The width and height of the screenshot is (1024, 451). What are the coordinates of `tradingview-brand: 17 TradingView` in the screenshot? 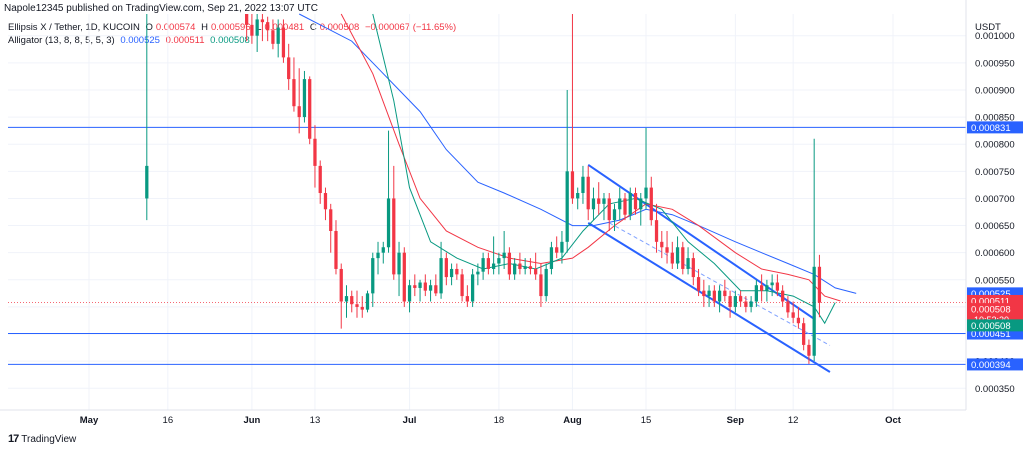 It's located at (42, 439).